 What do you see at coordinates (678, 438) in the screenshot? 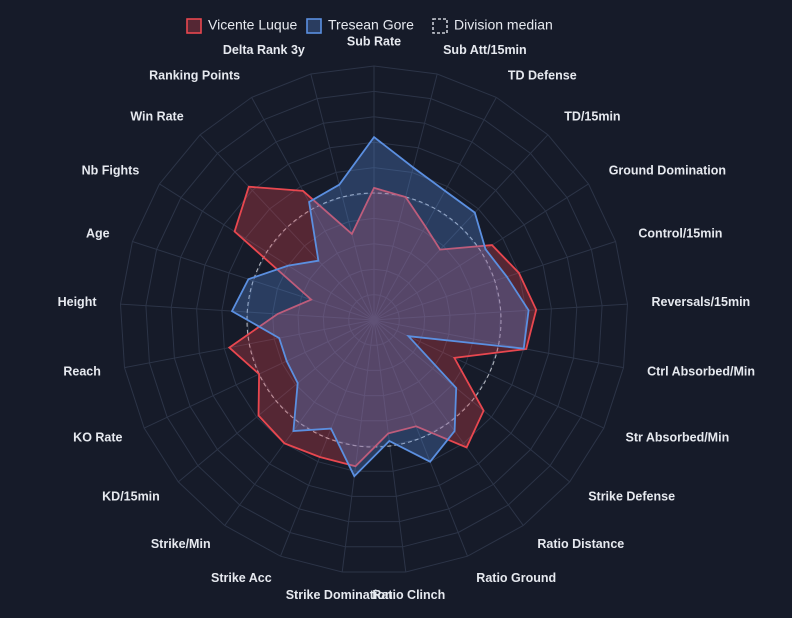
I see `axis-label-str-absorbed-min: Str Absorbed/Min` at bounding box center [678, 438].